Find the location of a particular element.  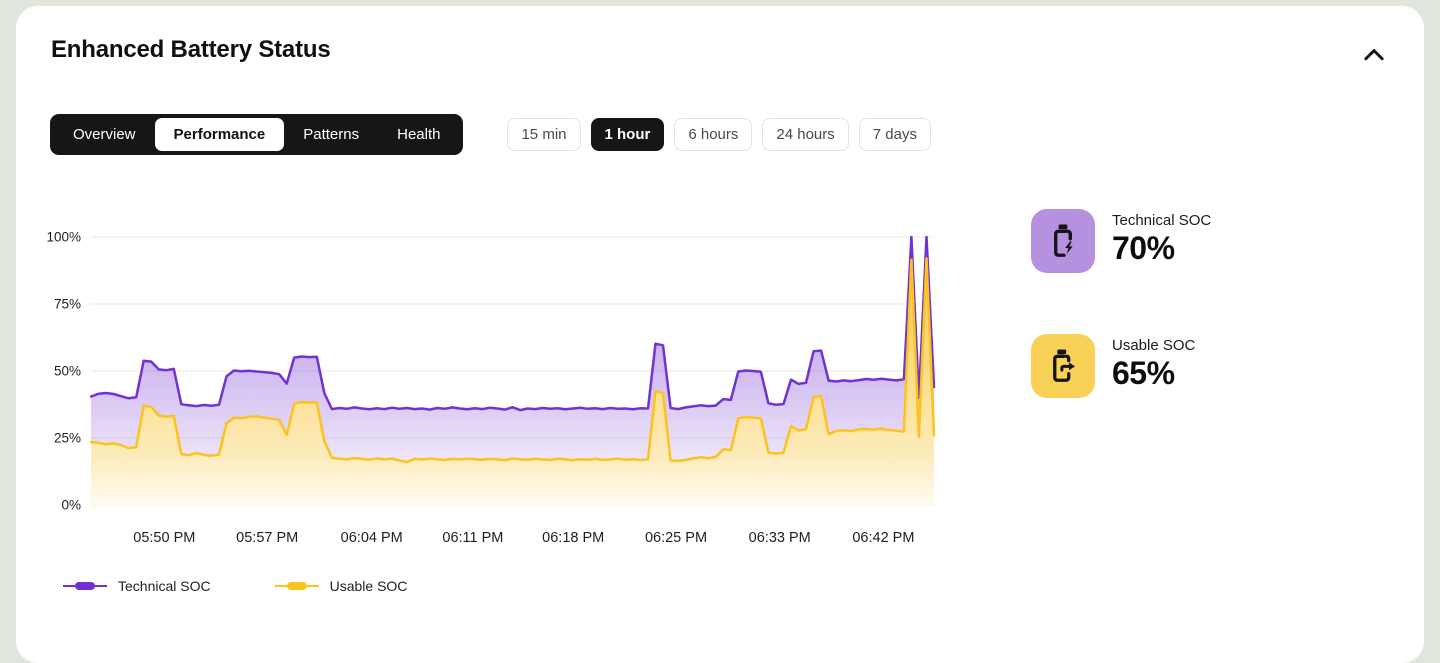

stat-text: Technical SOC 70% is located at coordinates (1161, 241).